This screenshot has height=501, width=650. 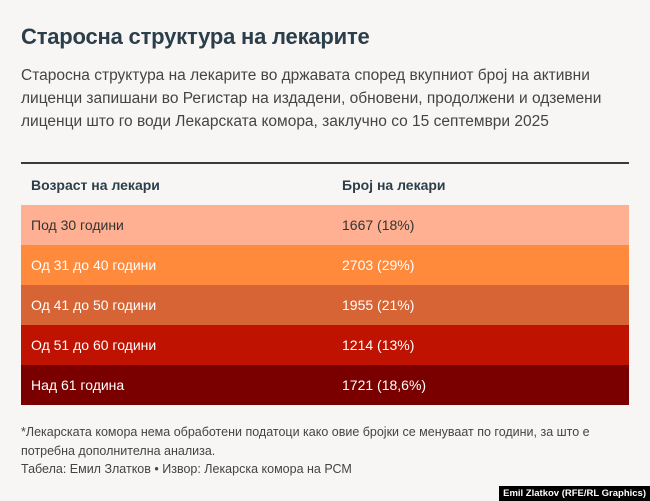 What do you see at coordinates (378, 265) in the screenshot?
I see `count-cell: 2703 (29%)` at bounding box center [378, 265].